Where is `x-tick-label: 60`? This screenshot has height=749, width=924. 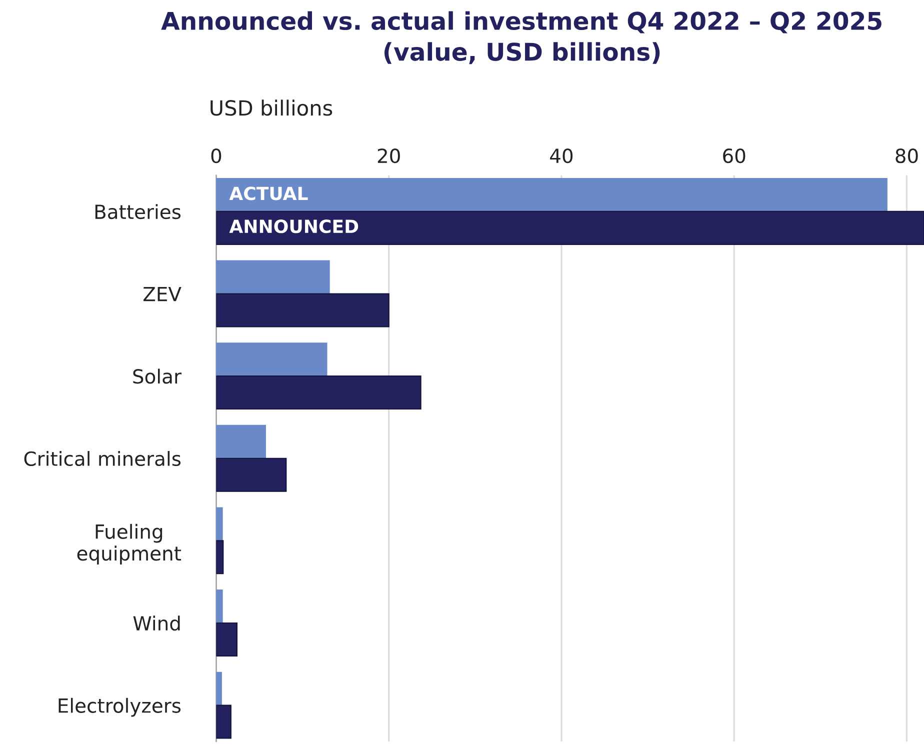 x-tick-label: 60 is located at coordinates (734, 156).